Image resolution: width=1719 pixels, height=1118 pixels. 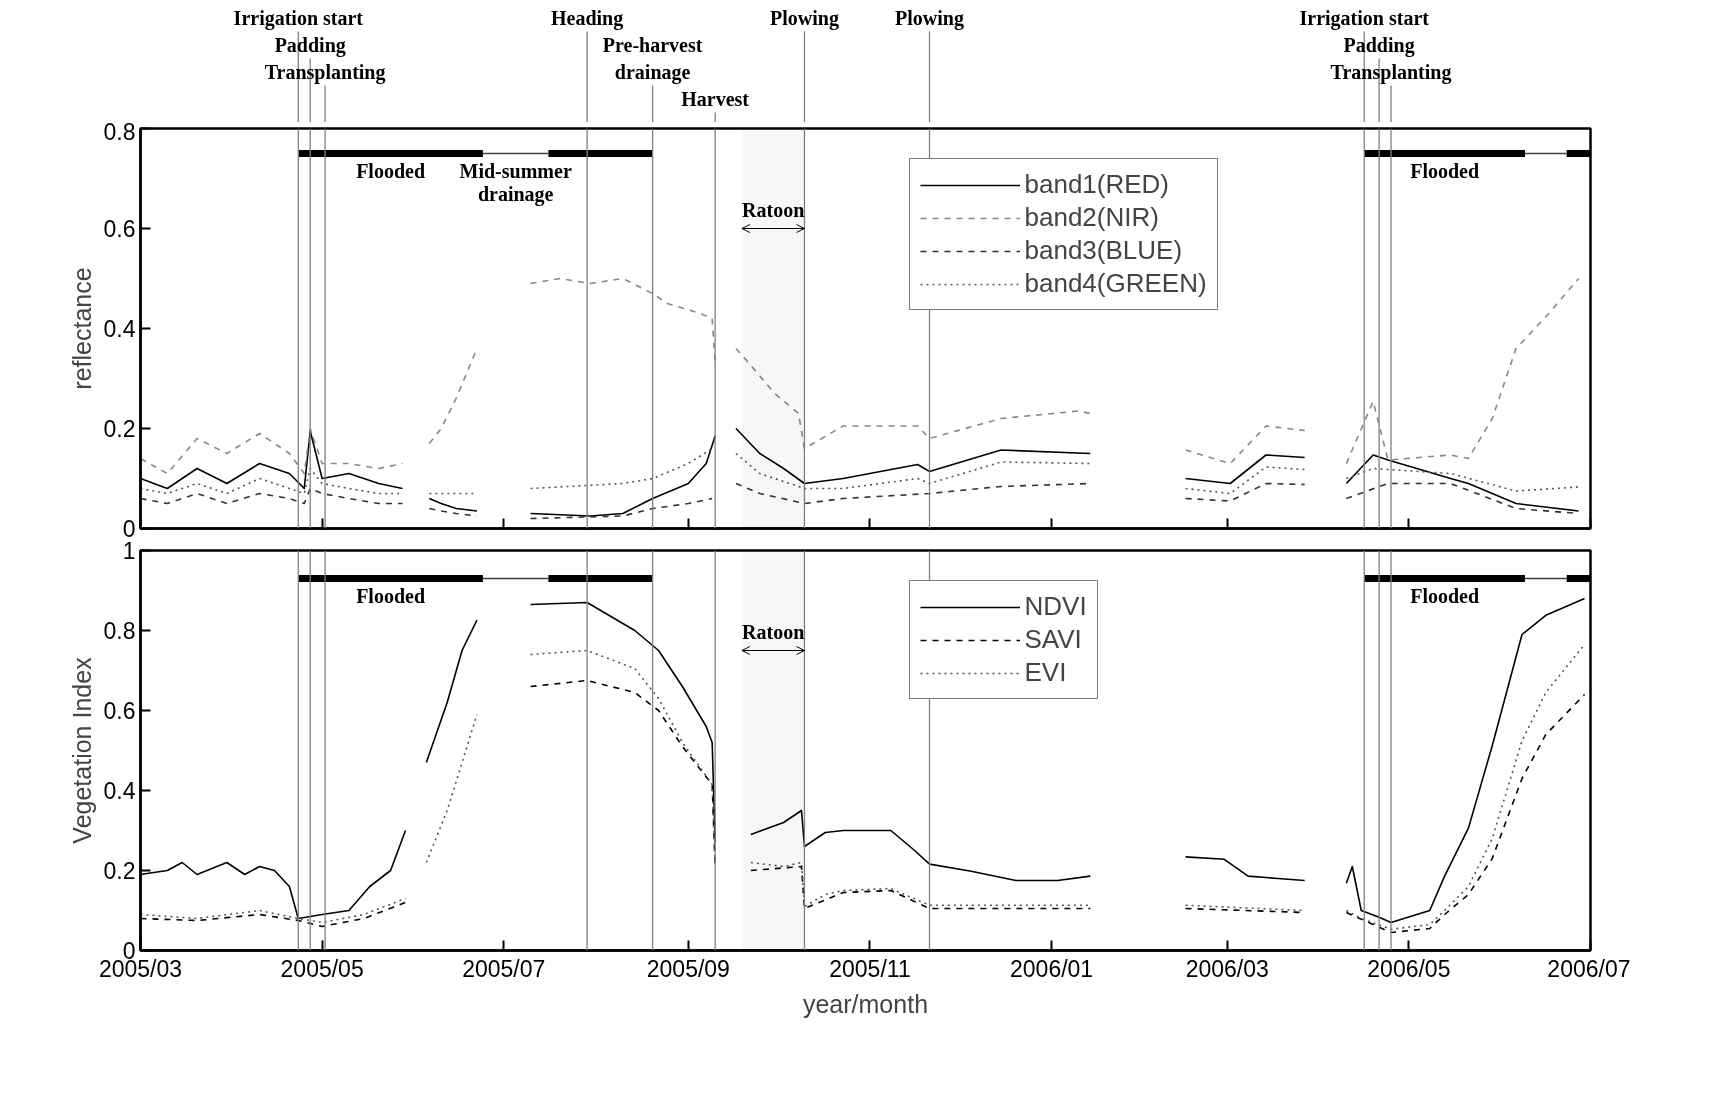 I want to click on ref-line-label: Harvest, so click(x=715, y=98).